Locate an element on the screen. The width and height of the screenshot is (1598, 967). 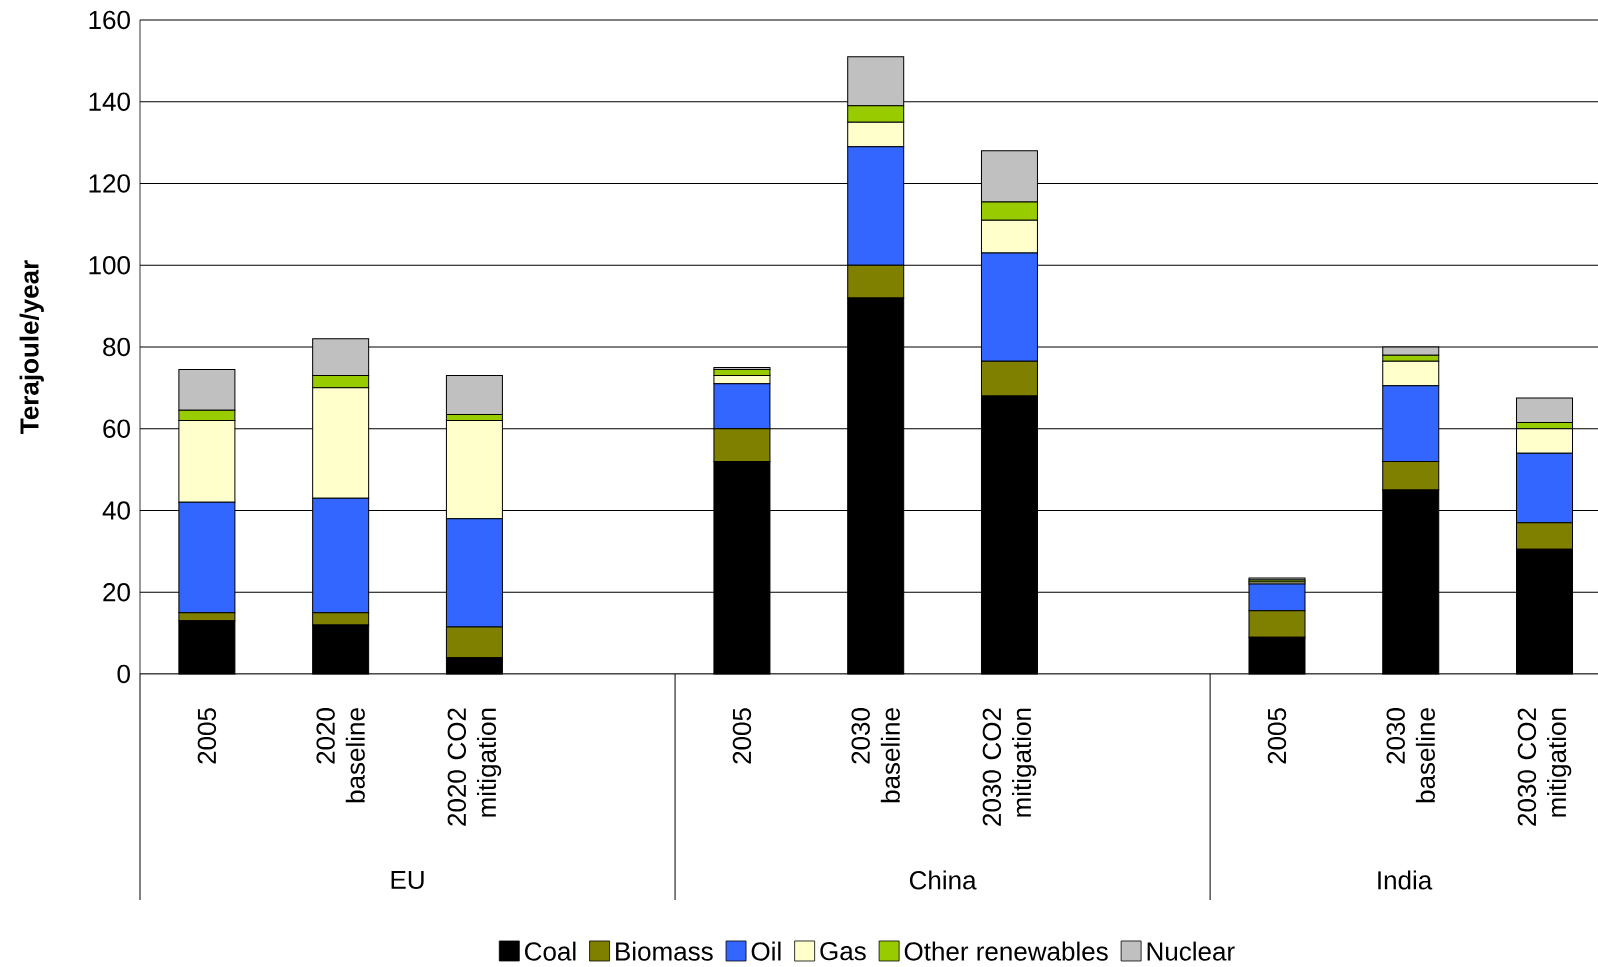
legend-label: Nuclear is located at coordinates (1191, 951).